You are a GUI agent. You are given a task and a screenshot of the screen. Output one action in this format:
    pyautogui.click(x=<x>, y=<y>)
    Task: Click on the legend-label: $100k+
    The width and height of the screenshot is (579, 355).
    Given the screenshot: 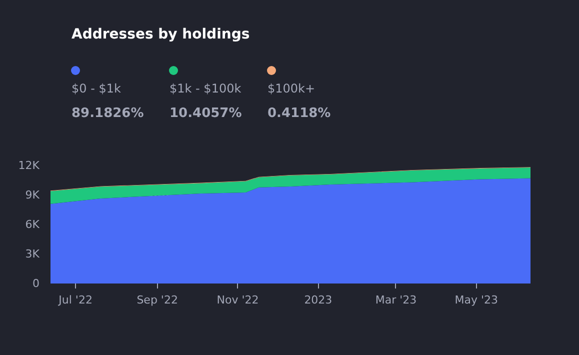 What is the action you would take?
    pyautogui.click(x=292, y=89)
    